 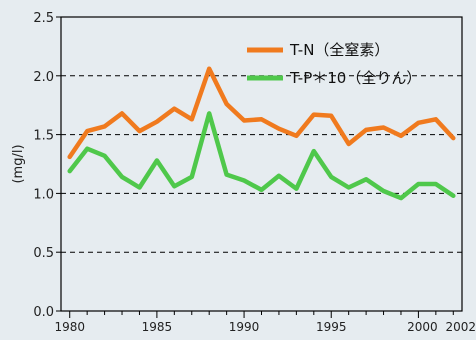 I want to click on legend-label-tn: T-N（全窒素）, so click(x=339, y=50).